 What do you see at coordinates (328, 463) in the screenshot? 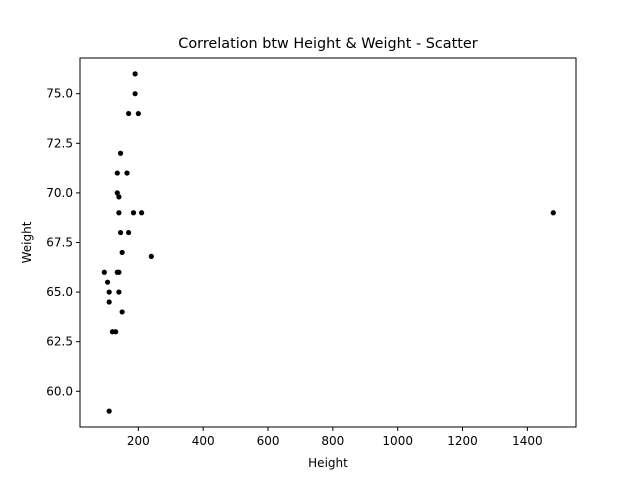
I see `x-axis-title: Height` at bounding box center [328, 463].